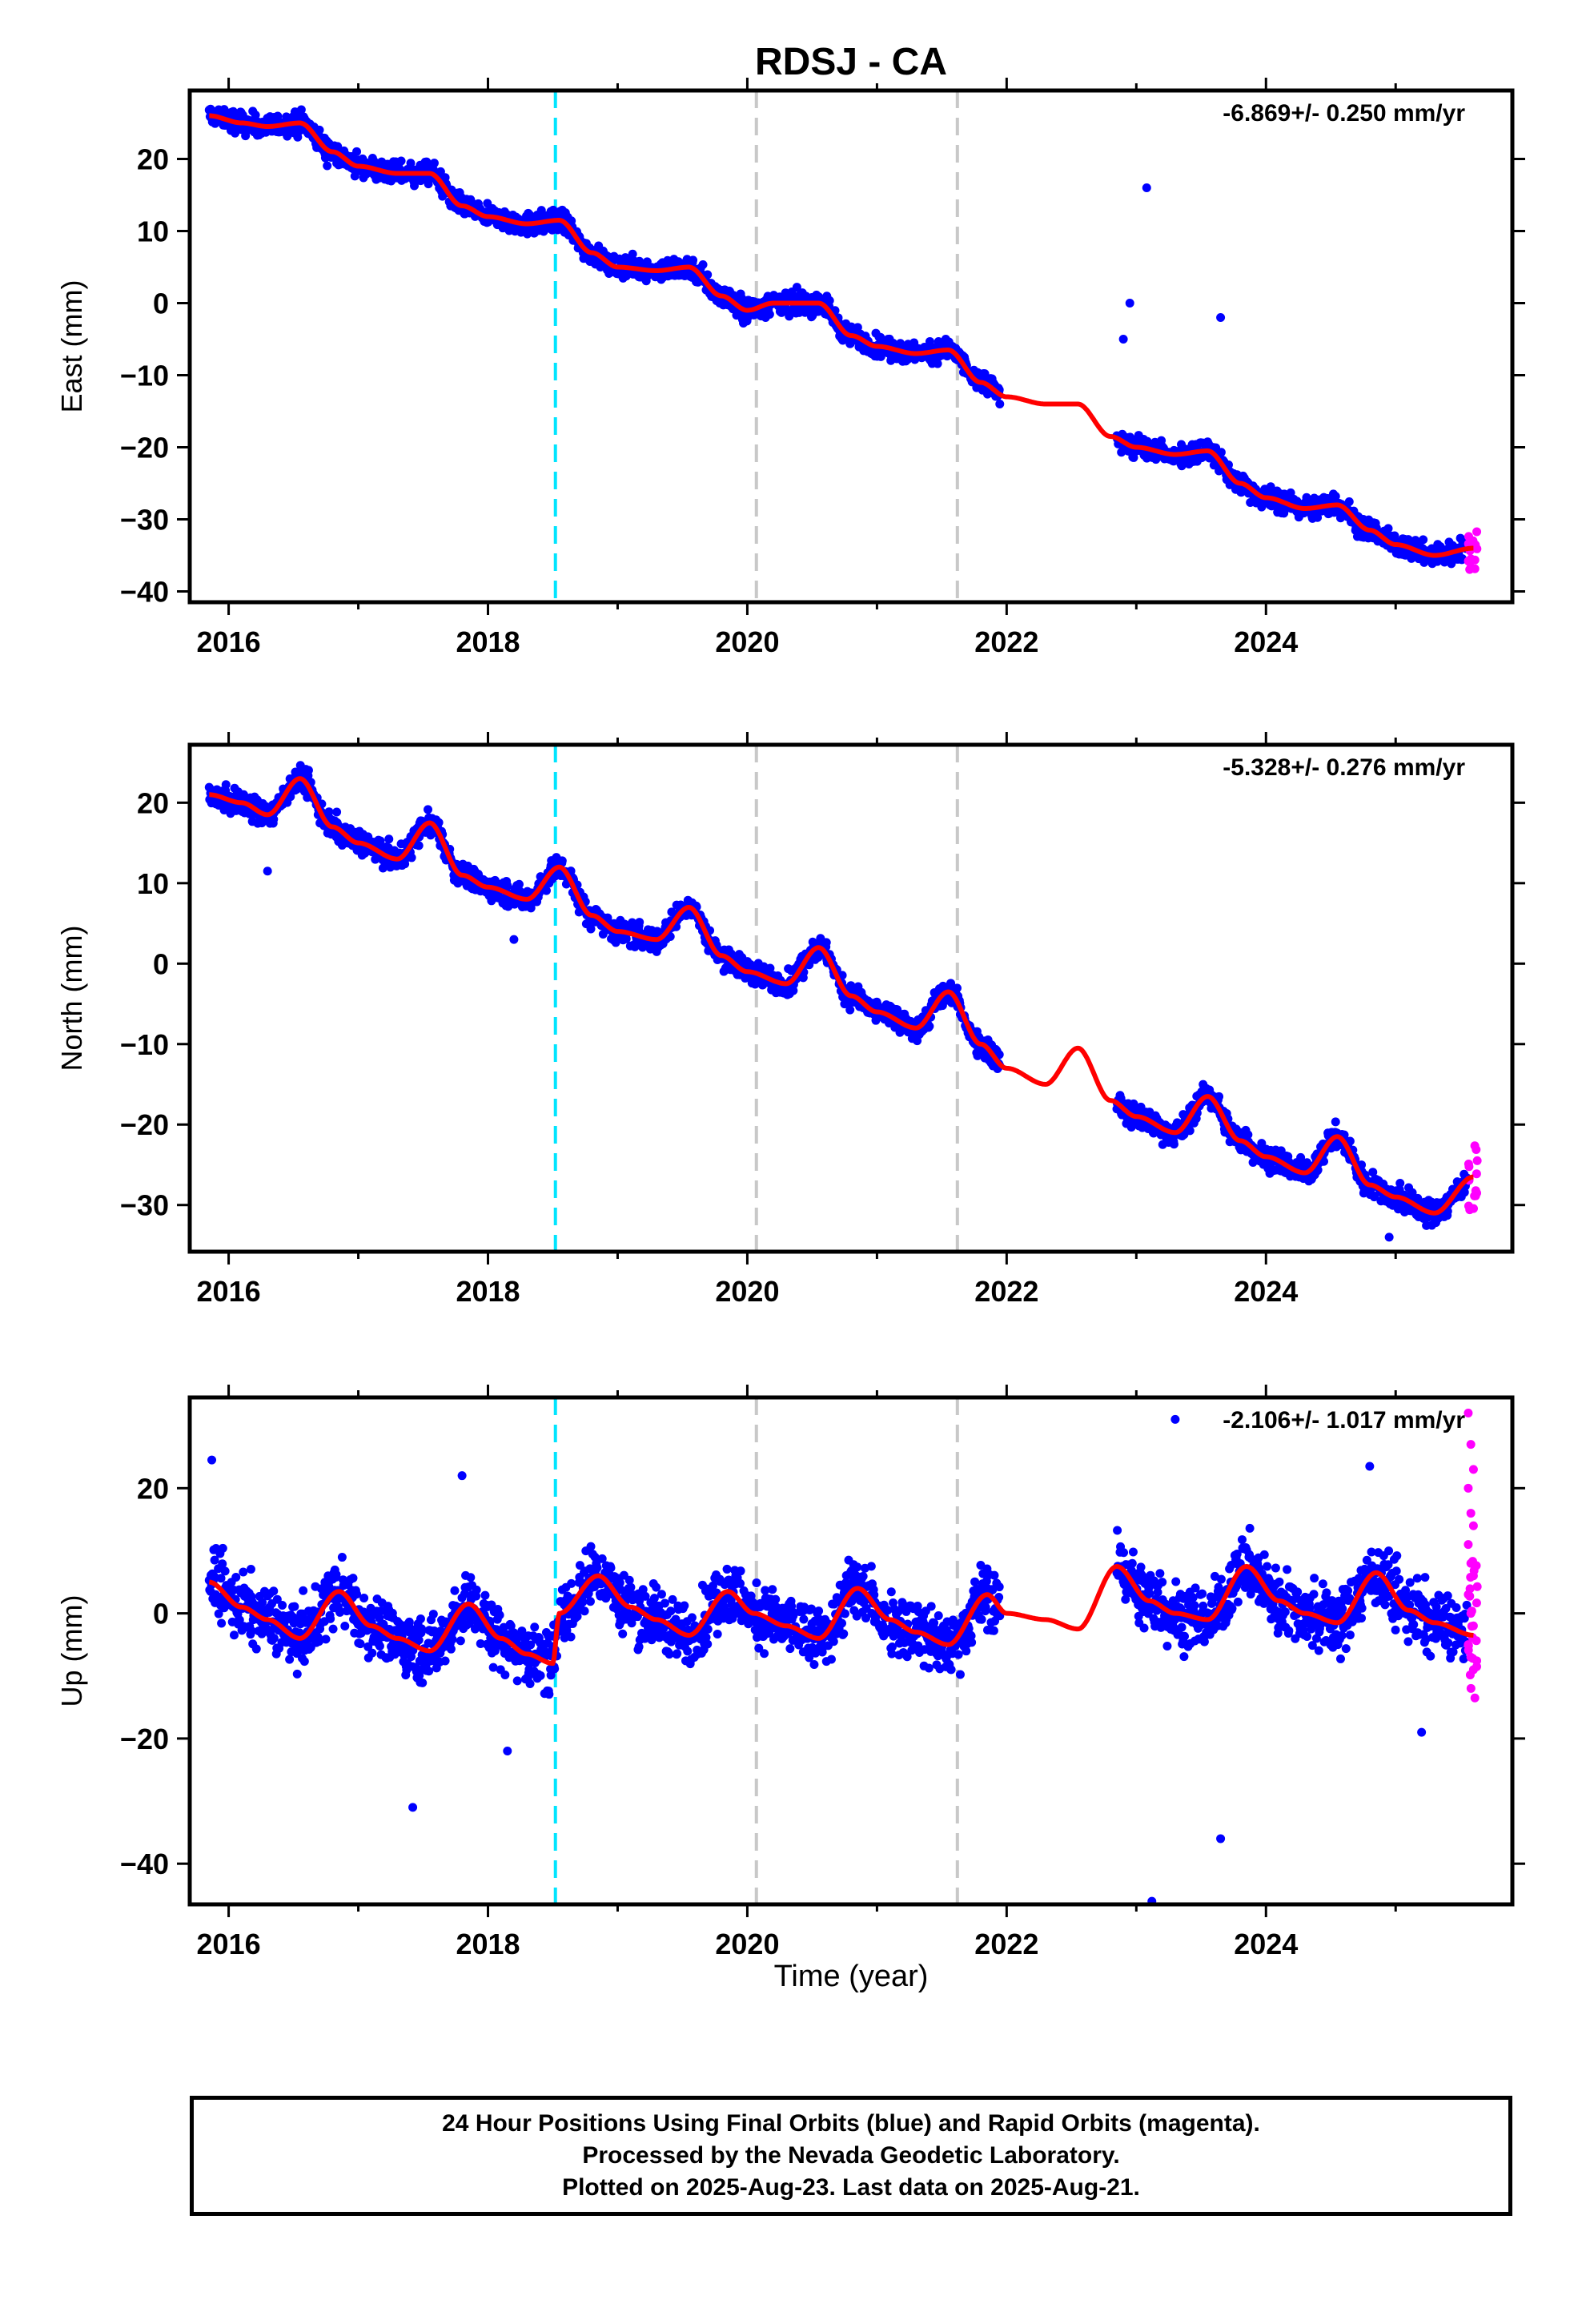 This screenshot has width=1582, height=2324. I want to click on chart-title: RDSJ - CA, so click(851, 62).